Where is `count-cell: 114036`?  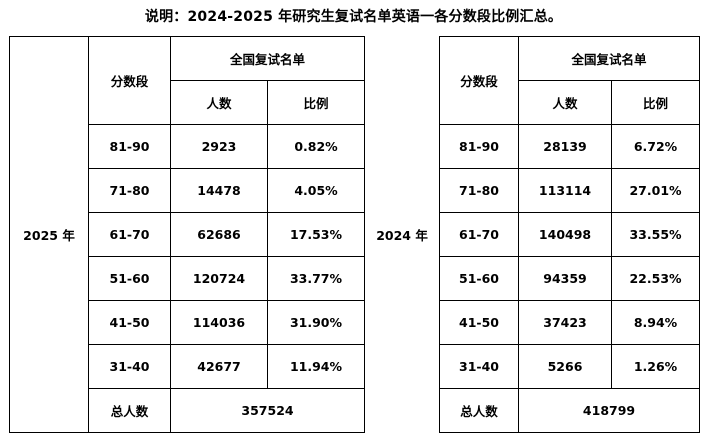
count-cell: 114036 is located at coordinates (219, 322).